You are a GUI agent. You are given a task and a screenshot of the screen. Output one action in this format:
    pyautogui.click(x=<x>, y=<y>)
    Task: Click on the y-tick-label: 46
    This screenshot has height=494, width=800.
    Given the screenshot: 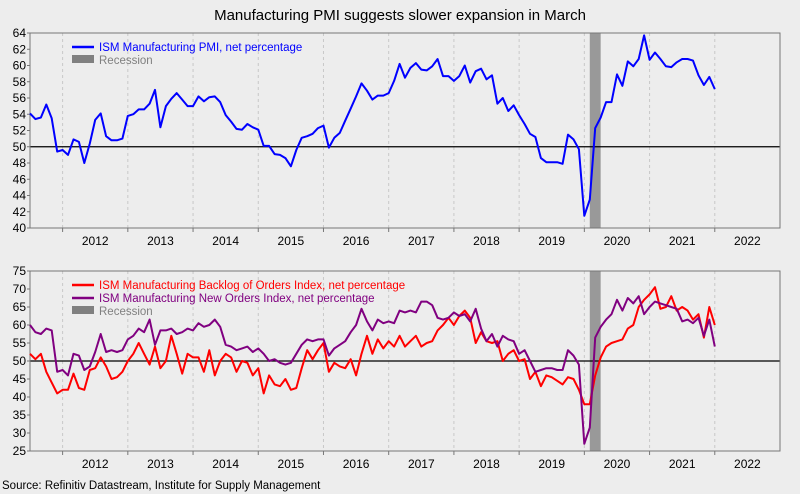 What is the action you would take?
    pyautogui.click(x=20, y=179)
    